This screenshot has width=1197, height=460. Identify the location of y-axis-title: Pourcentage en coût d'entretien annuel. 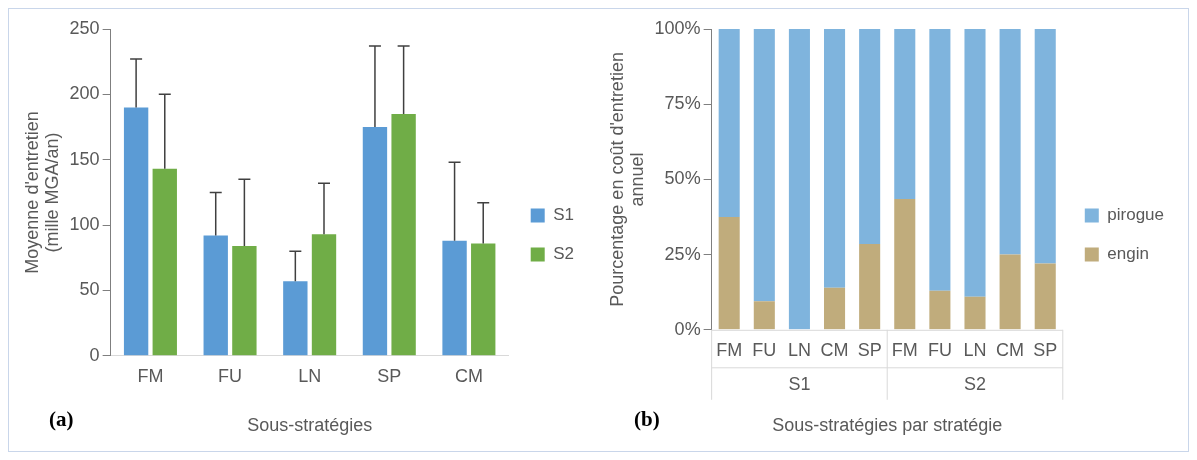
(626, 179).